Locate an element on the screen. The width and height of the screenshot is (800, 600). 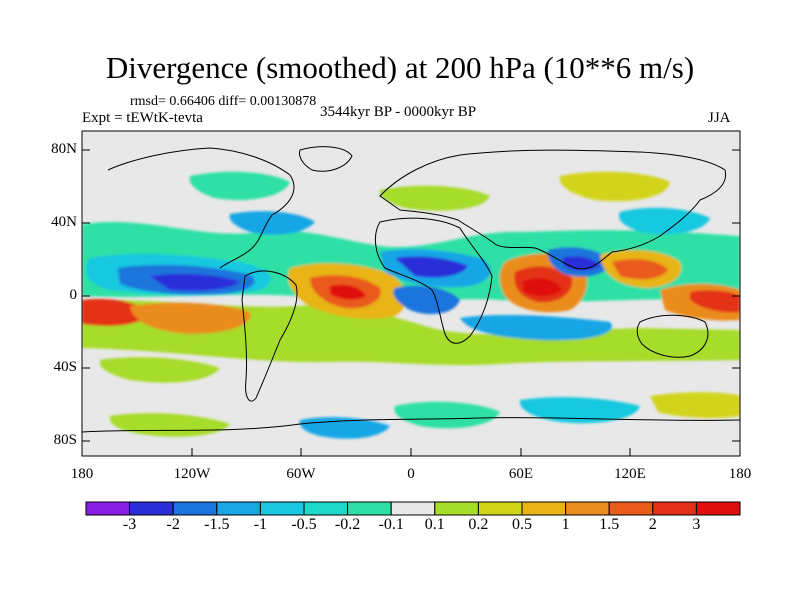
continent-south-america is located at coordinates (269, 336).